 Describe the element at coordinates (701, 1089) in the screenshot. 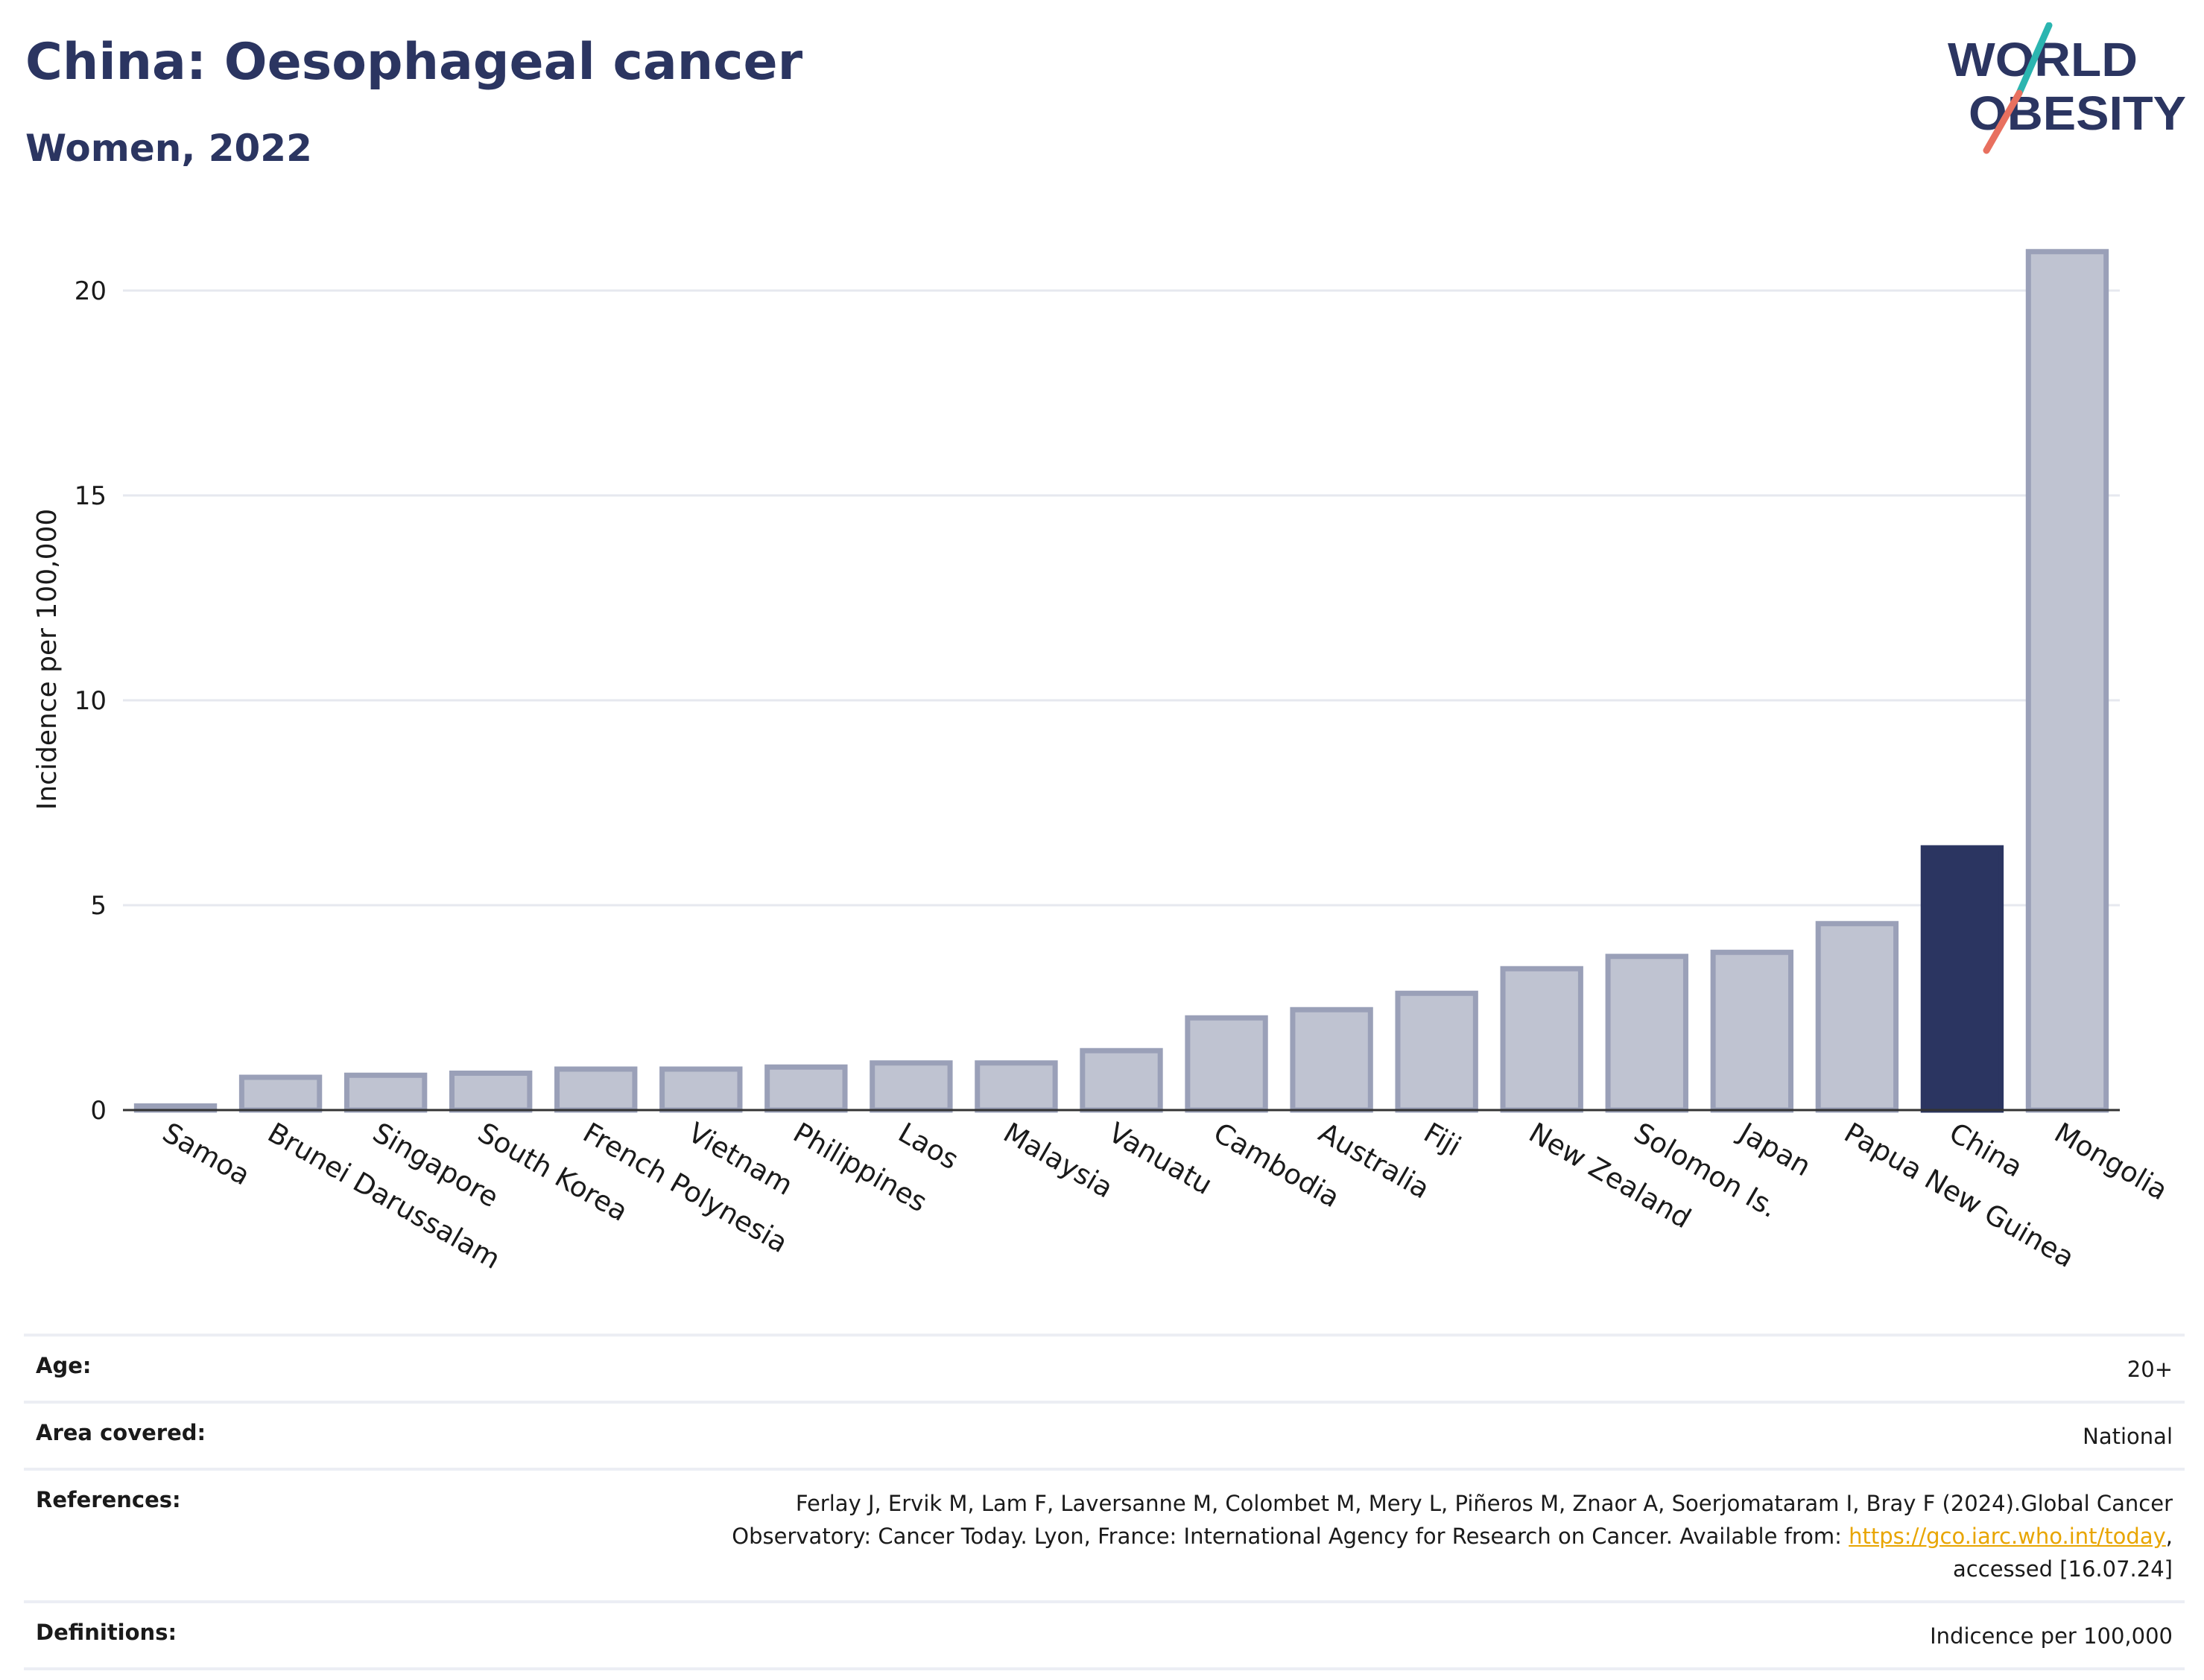

I see `bar-vietnam` at that location.